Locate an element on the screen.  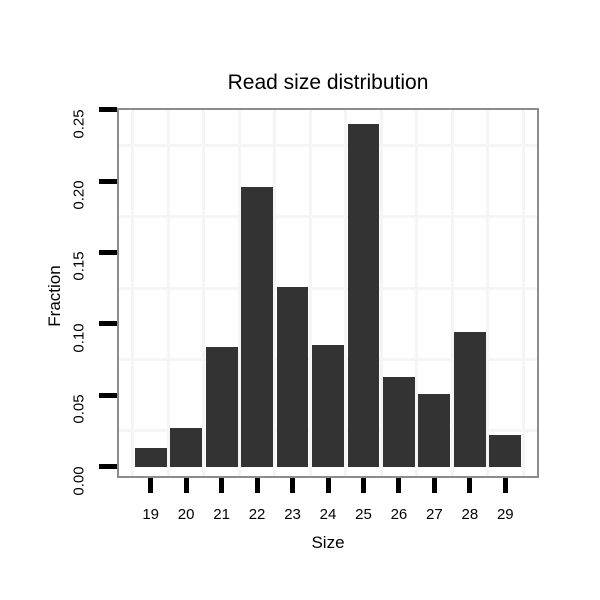
y-tick-0.25 is located at coordinates (108, 110).